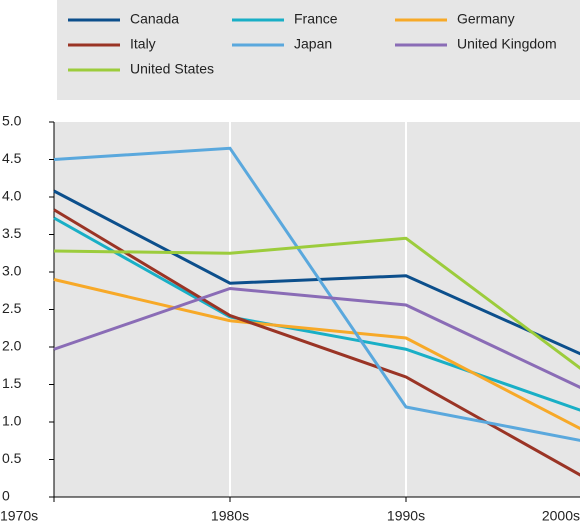 This screenshot has height=528, width=580. I want to click on legend-label: Germany, so click(486, 19).